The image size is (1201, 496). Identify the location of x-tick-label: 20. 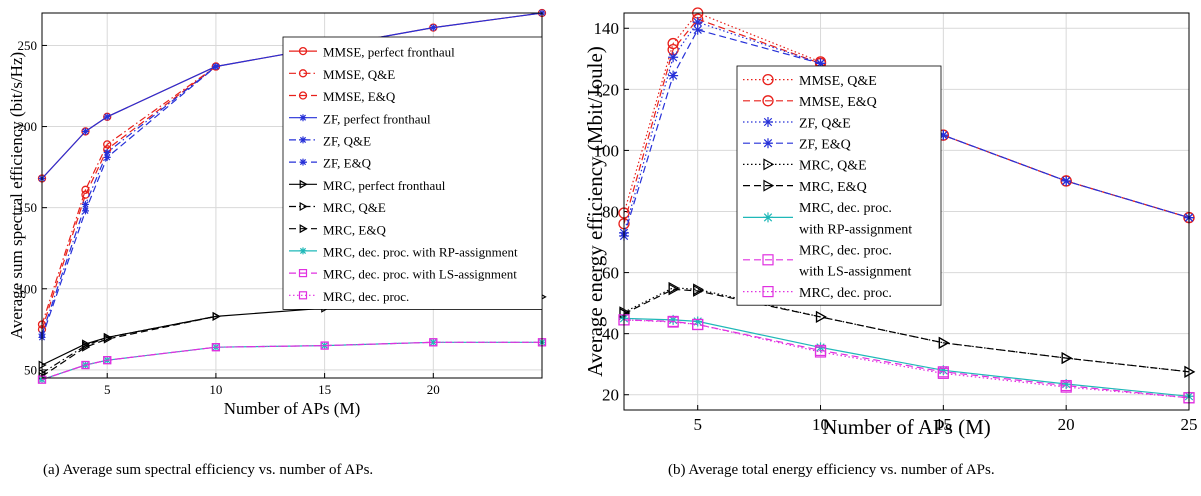
(1066, 424).